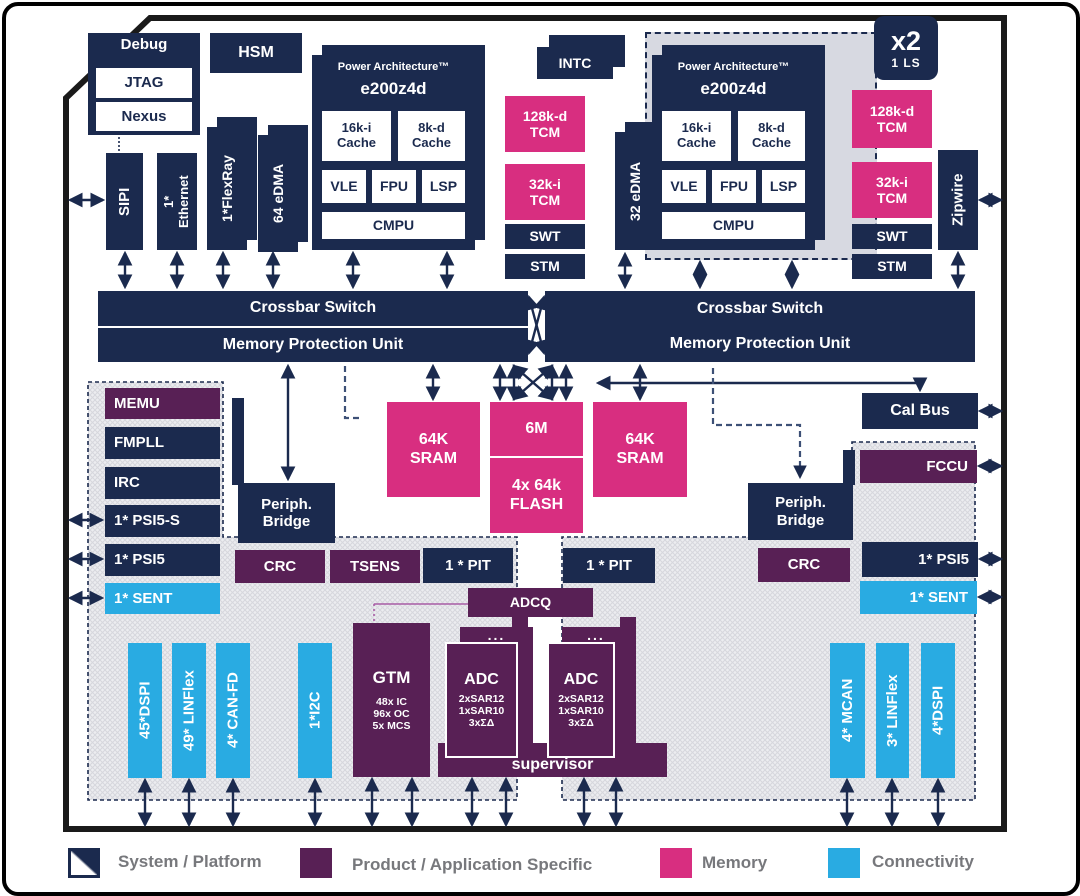 The height and width of the screenshot is (896, 1080). Describe the element at coordinates (849, 467) in the screenshot. I see `periph-bridge-right-stem` at that location.